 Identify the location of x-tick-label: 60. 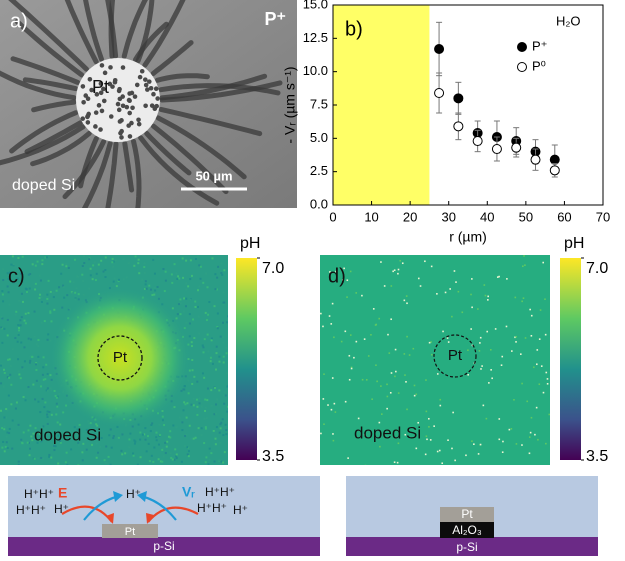
(564, 216).